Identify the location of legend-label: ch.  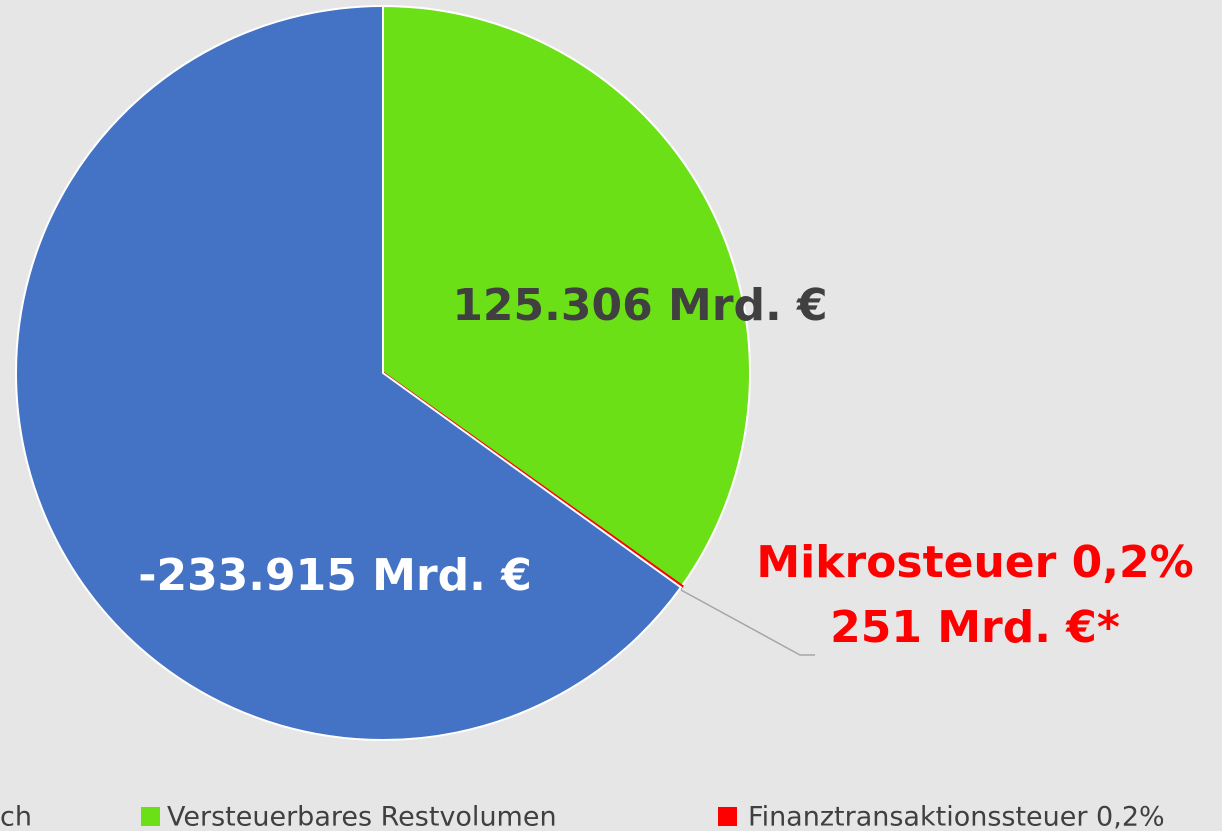
(16, 816).